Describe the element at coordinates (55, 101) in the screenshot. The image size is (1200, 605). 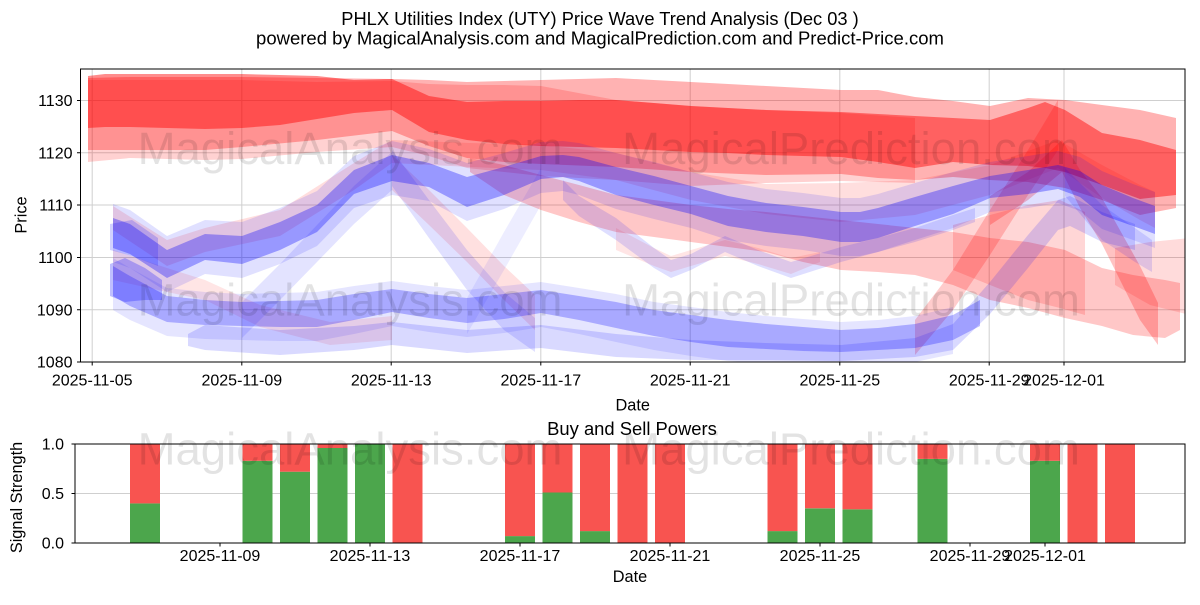
I see `svg-text: 1130` at that location.